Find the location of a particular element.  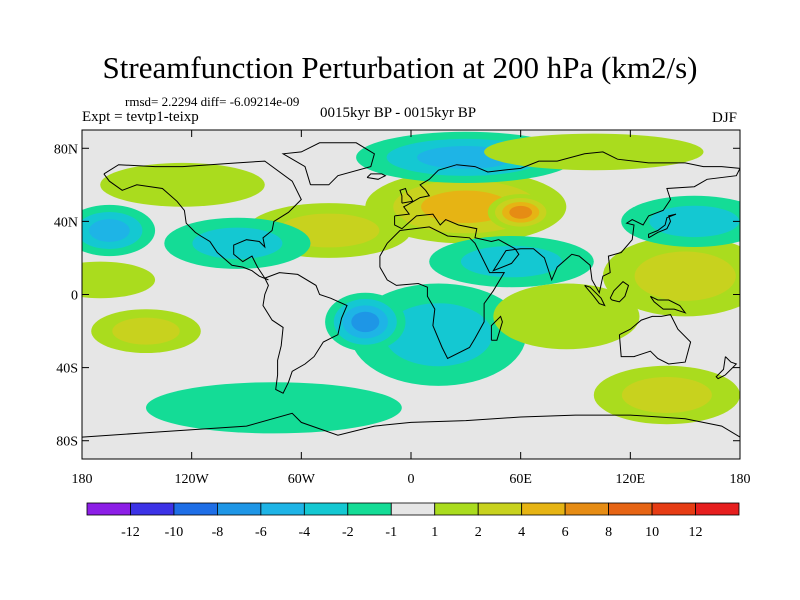

colorbar-label: -6 is located at coordinates (261, 532).